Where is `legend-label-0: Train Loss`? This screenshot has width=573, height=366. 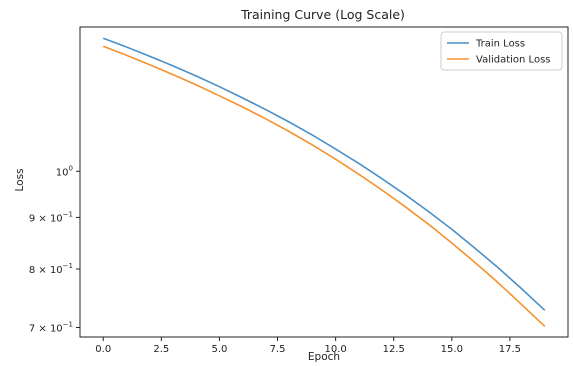 legend-label-0: Train Loss is located at coordinates (500, 44).